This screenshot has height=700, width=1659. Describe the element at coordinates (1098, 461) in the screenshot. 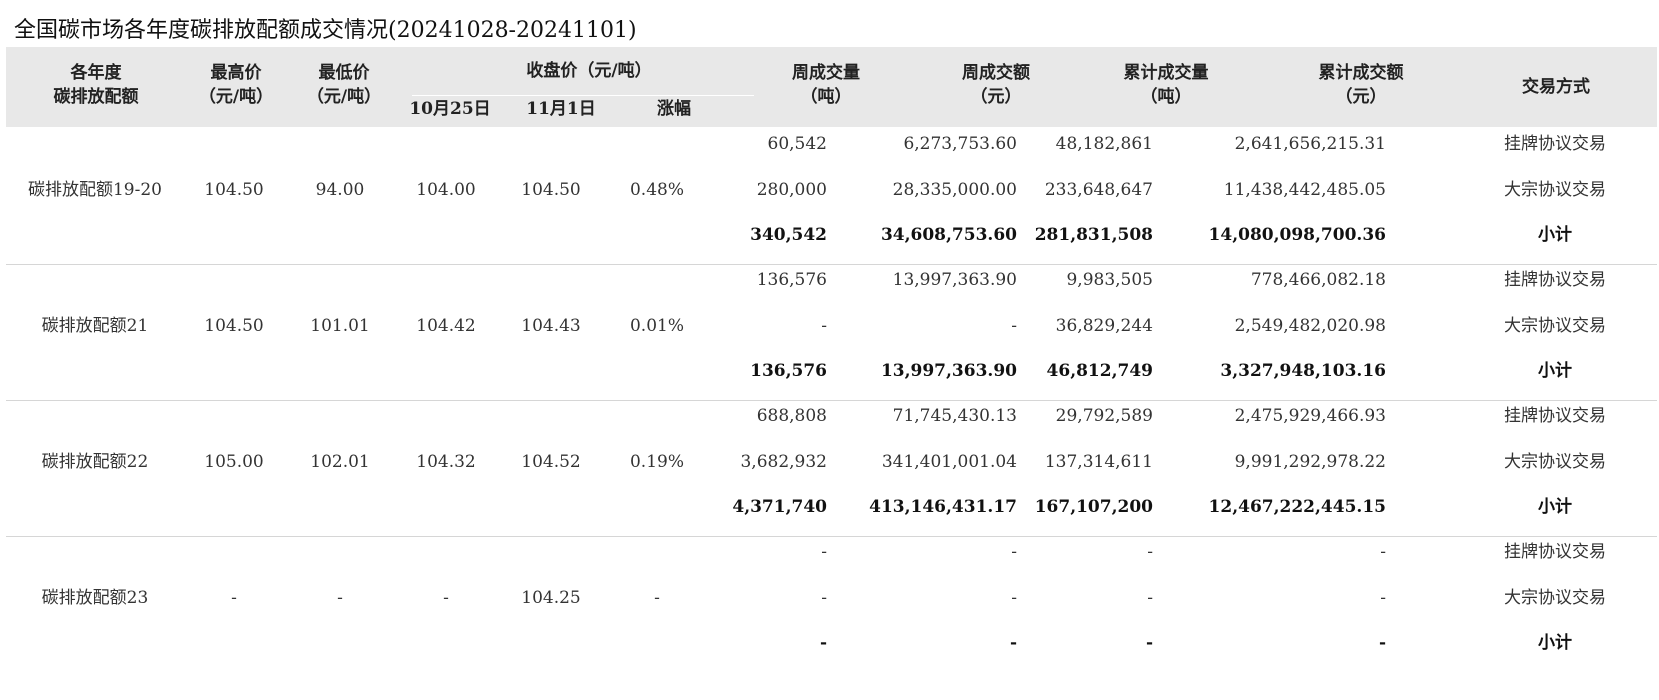

I see `cumulative-volume: 137,314,611` at that location.